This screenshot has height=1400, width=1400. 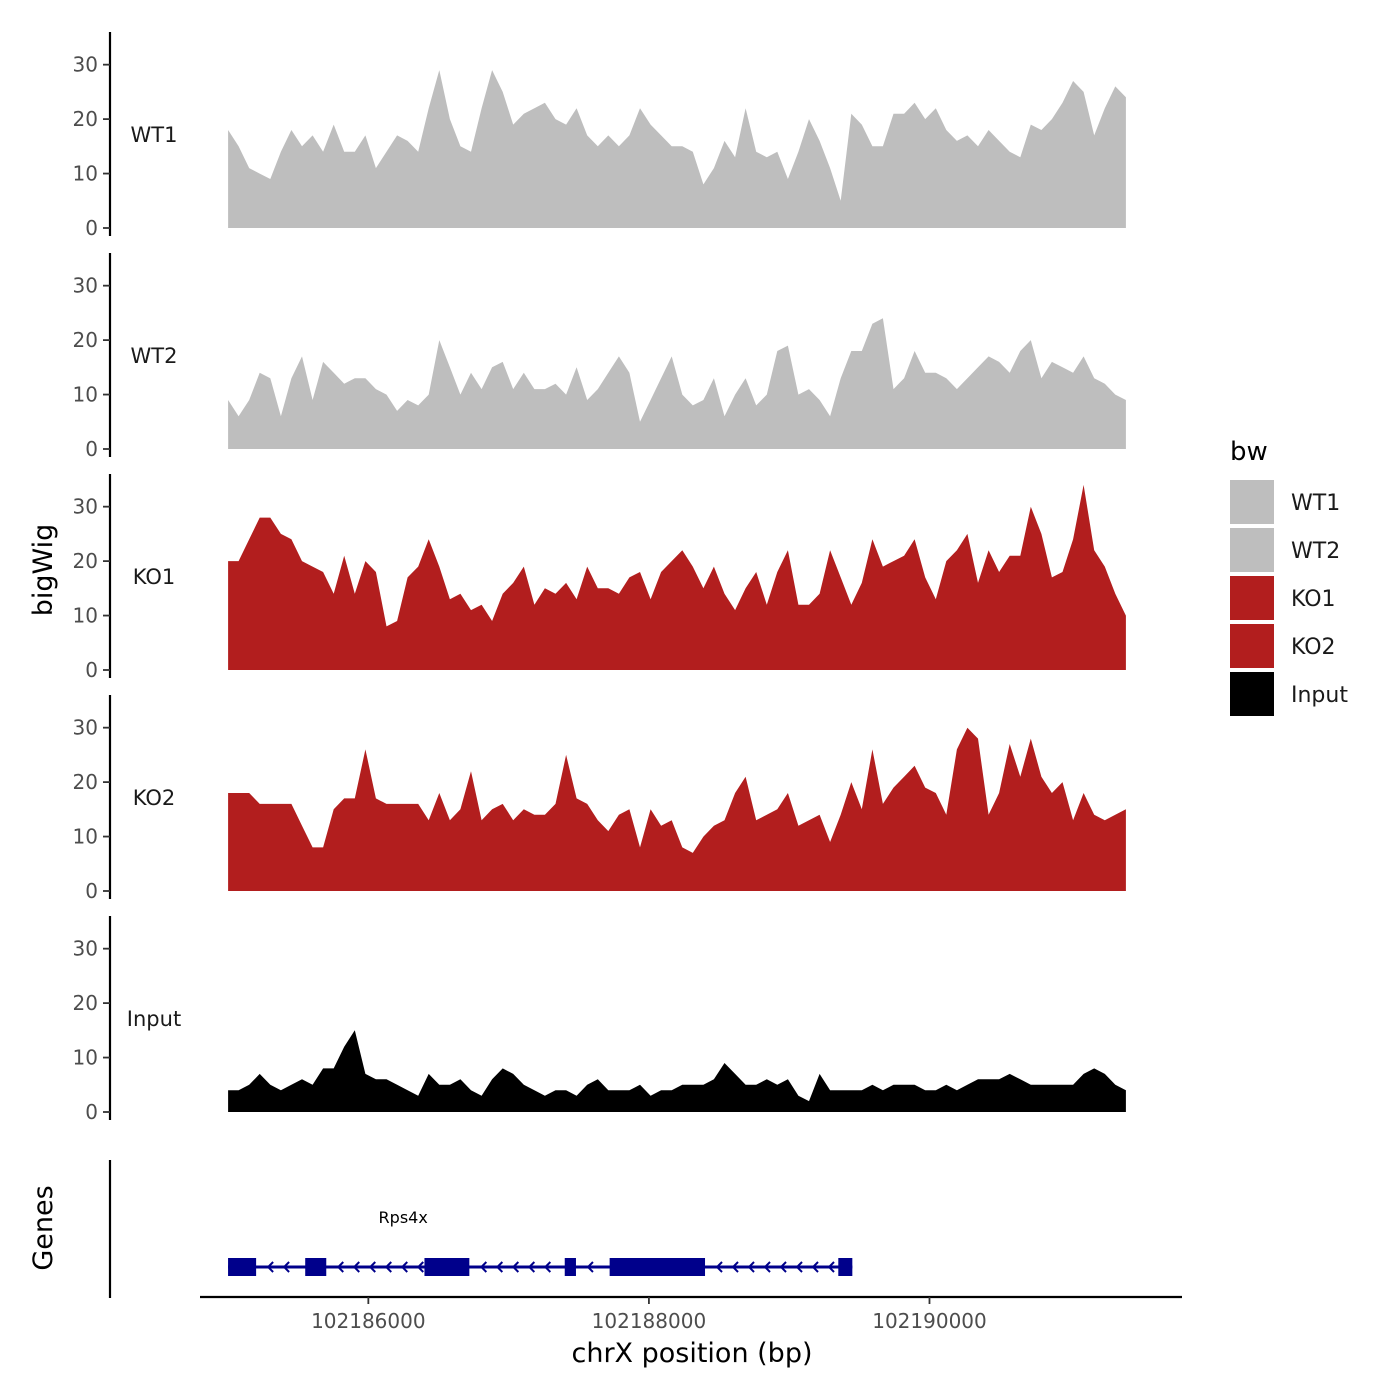 What do you see at coordinates (1315, 551) in the screenshot?
I see `legend-label: WT2` at bounding box center [1315, 551].